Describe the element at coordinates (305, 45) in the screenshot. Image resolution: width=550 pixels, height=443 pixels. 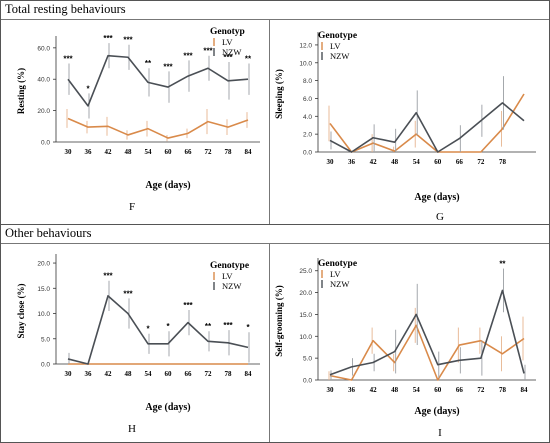
I see `y-tick-label: 12.0` at that location.